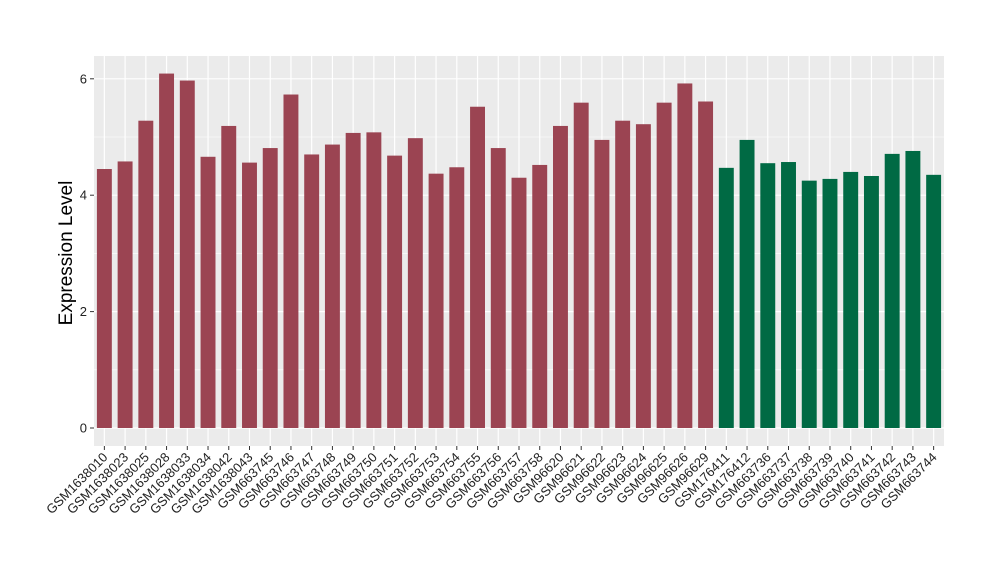  I want to click on y-tick-label: 2, so click(83, 311).